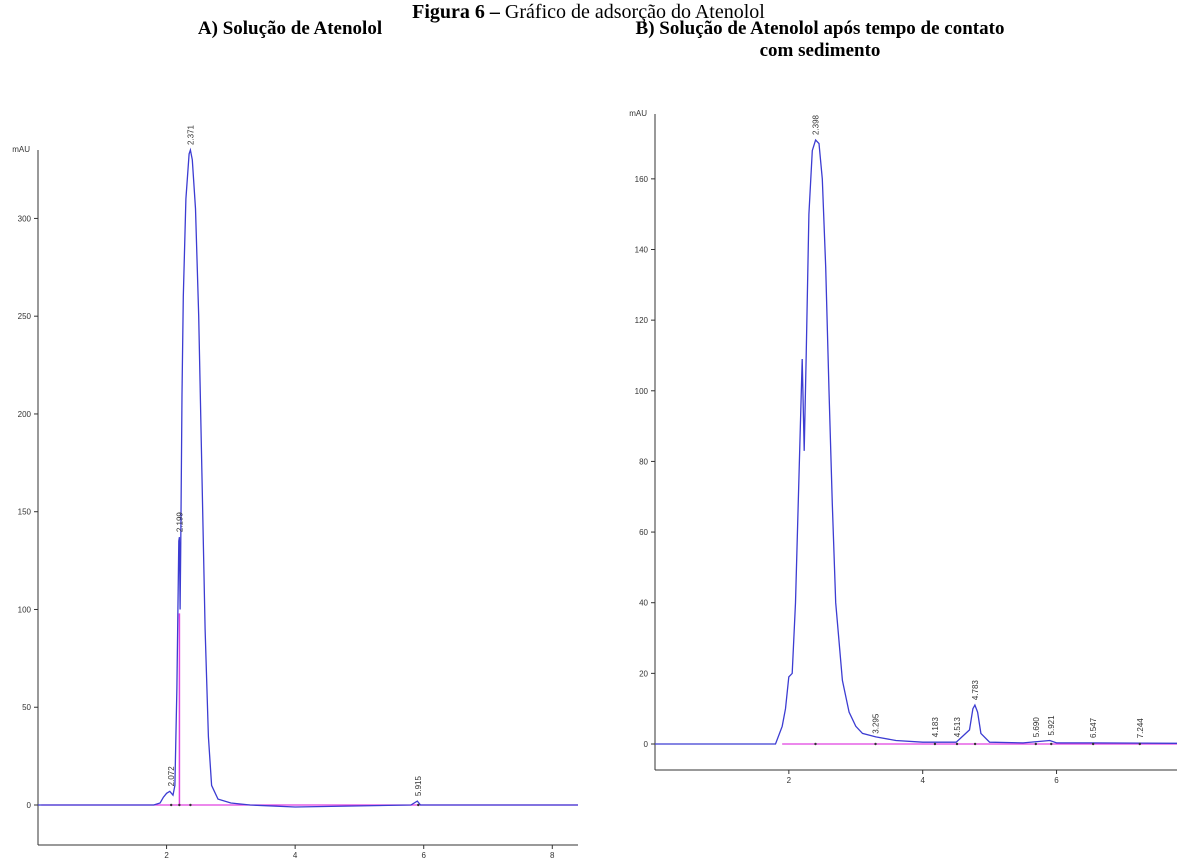 The width and height of the screenshot is (1177, 859). I want to click on peak-label: 4.513, so click(957, 727).